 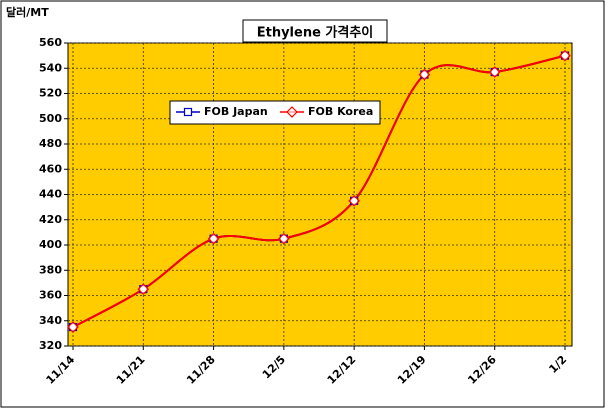 I want to click on y-tick-label: 500, so click(x=50, y=118).